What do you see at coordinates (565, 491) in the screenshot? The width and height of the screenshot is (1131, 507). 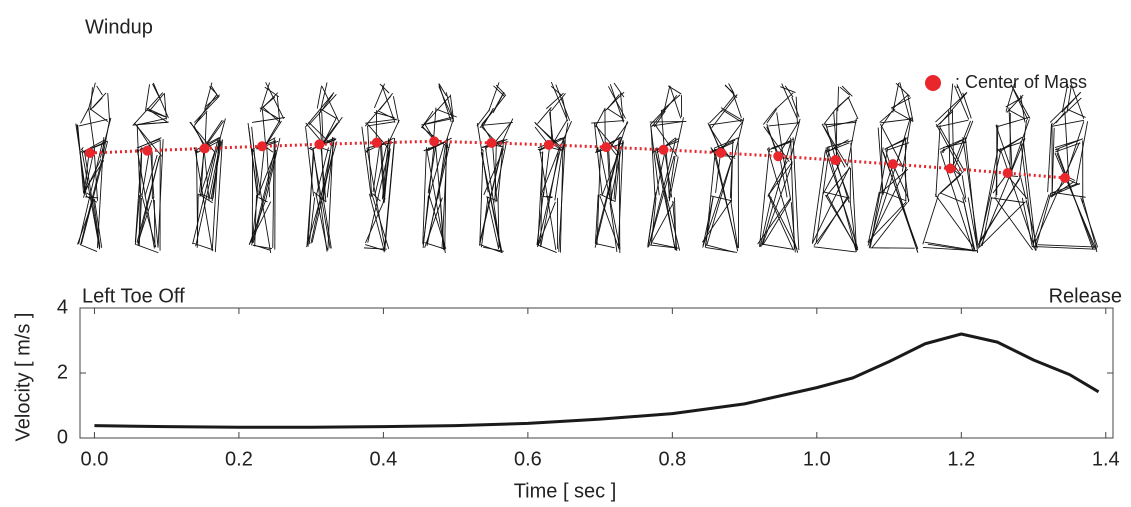 I see `x-axis-label: Time [ sec ]` at bounding box center [565, 491].